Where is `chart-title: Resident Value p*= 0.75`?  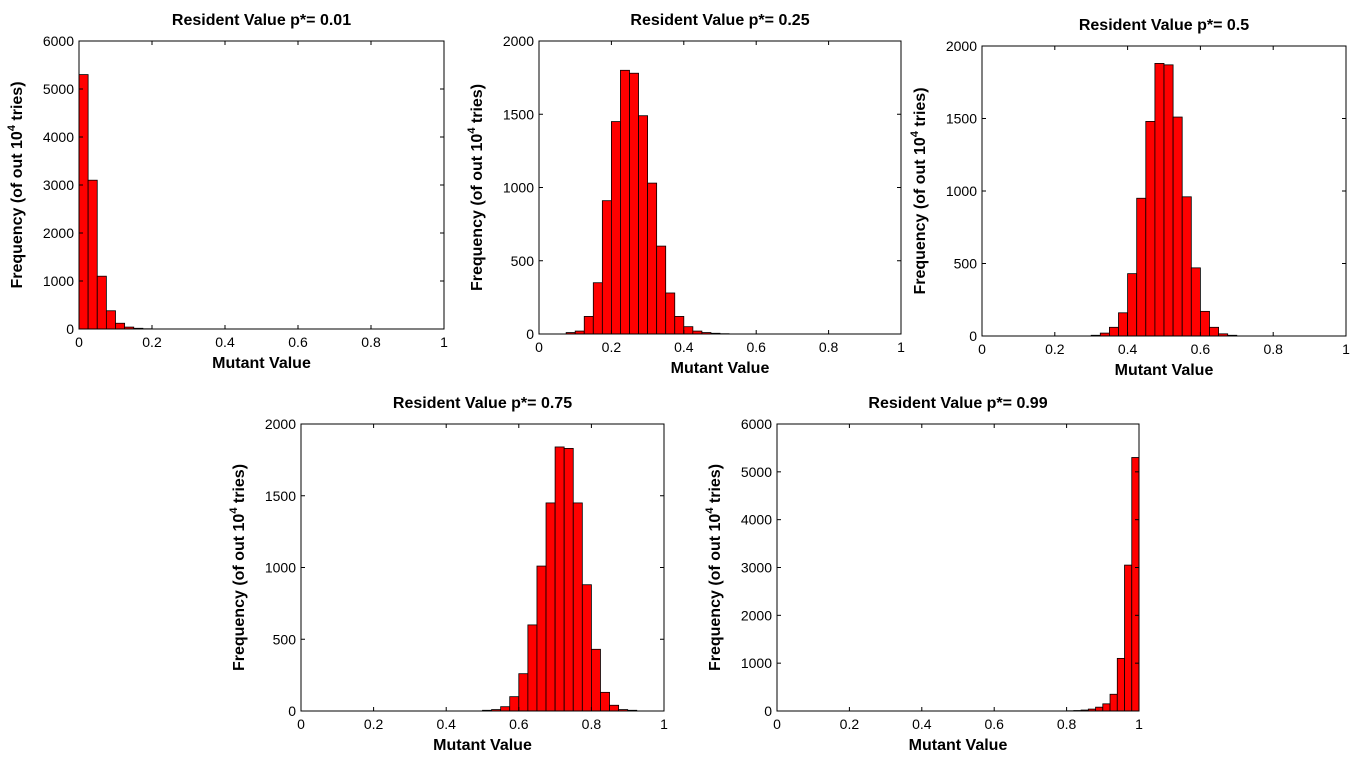 chart-title: Resident Value p*= 0.75 is located at coordinates (482, 403).